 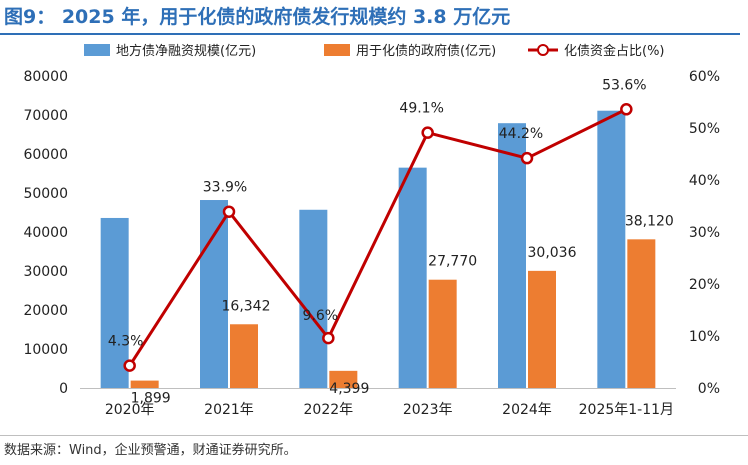 What do you see at coordinates (45, 116) in the screenshot?
I see `left-axis-tick-label: 70000` at bounding box center [45, 116].